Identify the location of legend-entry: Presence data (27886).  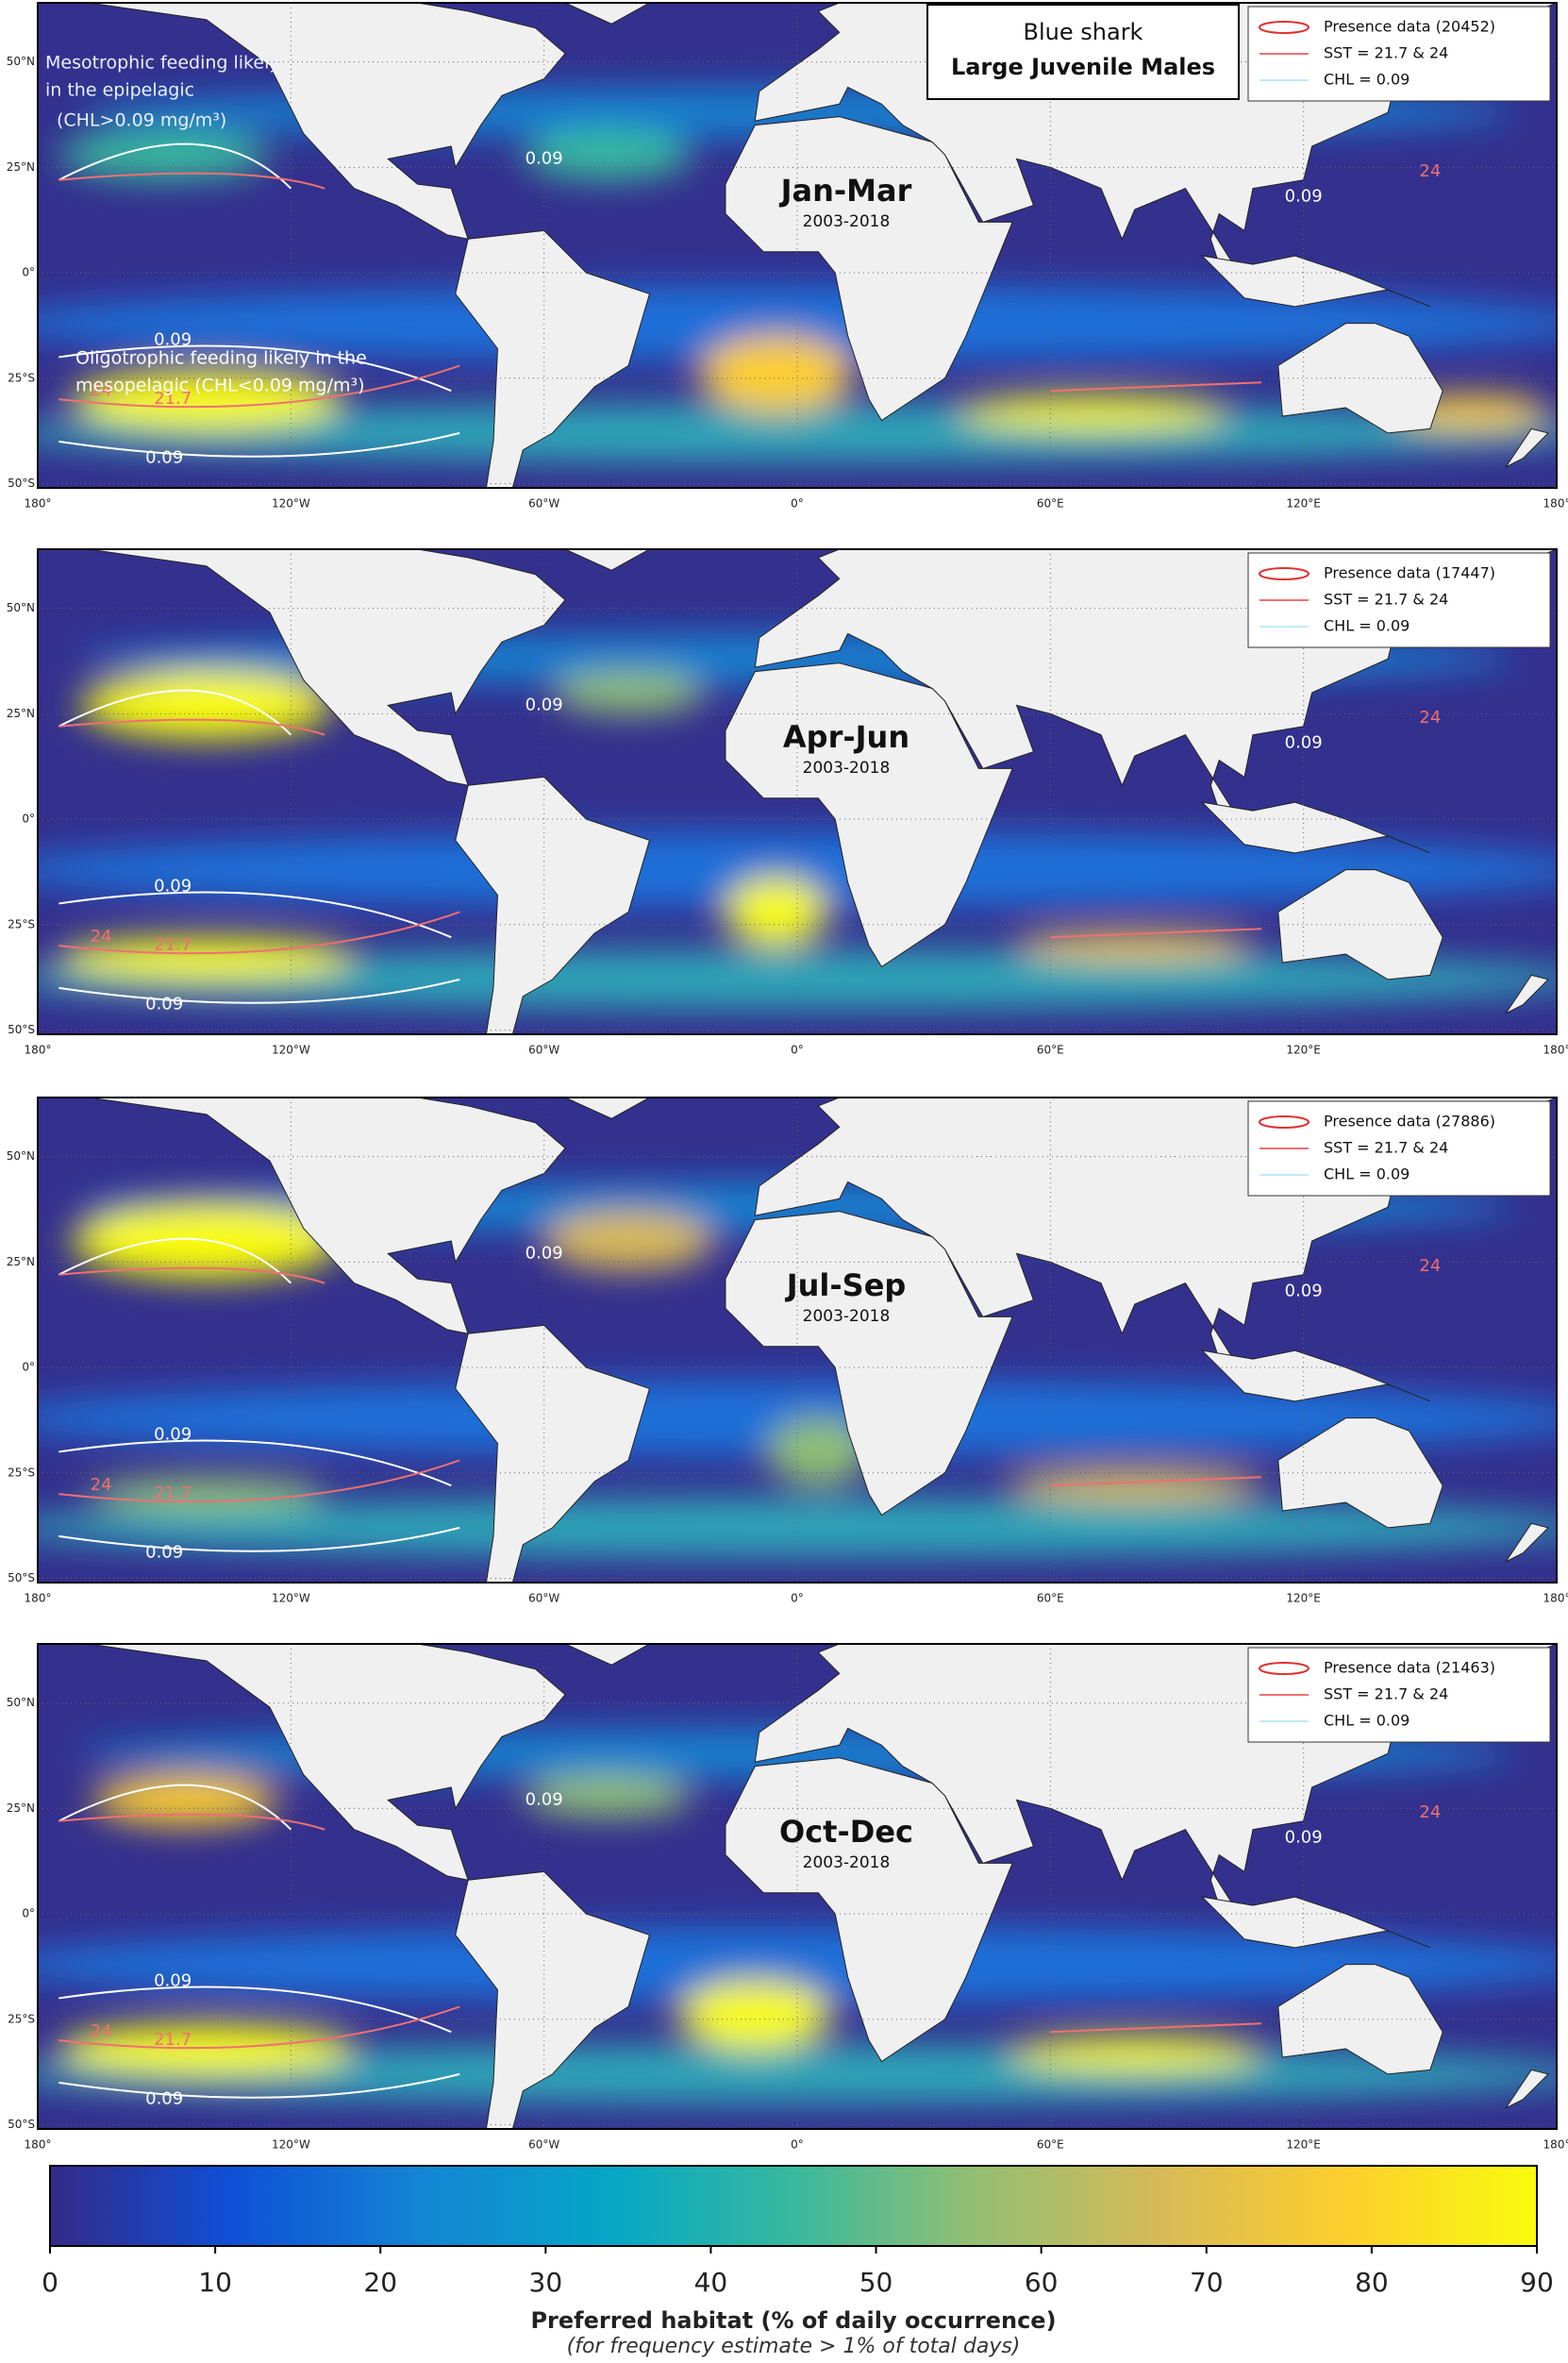
(1409, 1122).